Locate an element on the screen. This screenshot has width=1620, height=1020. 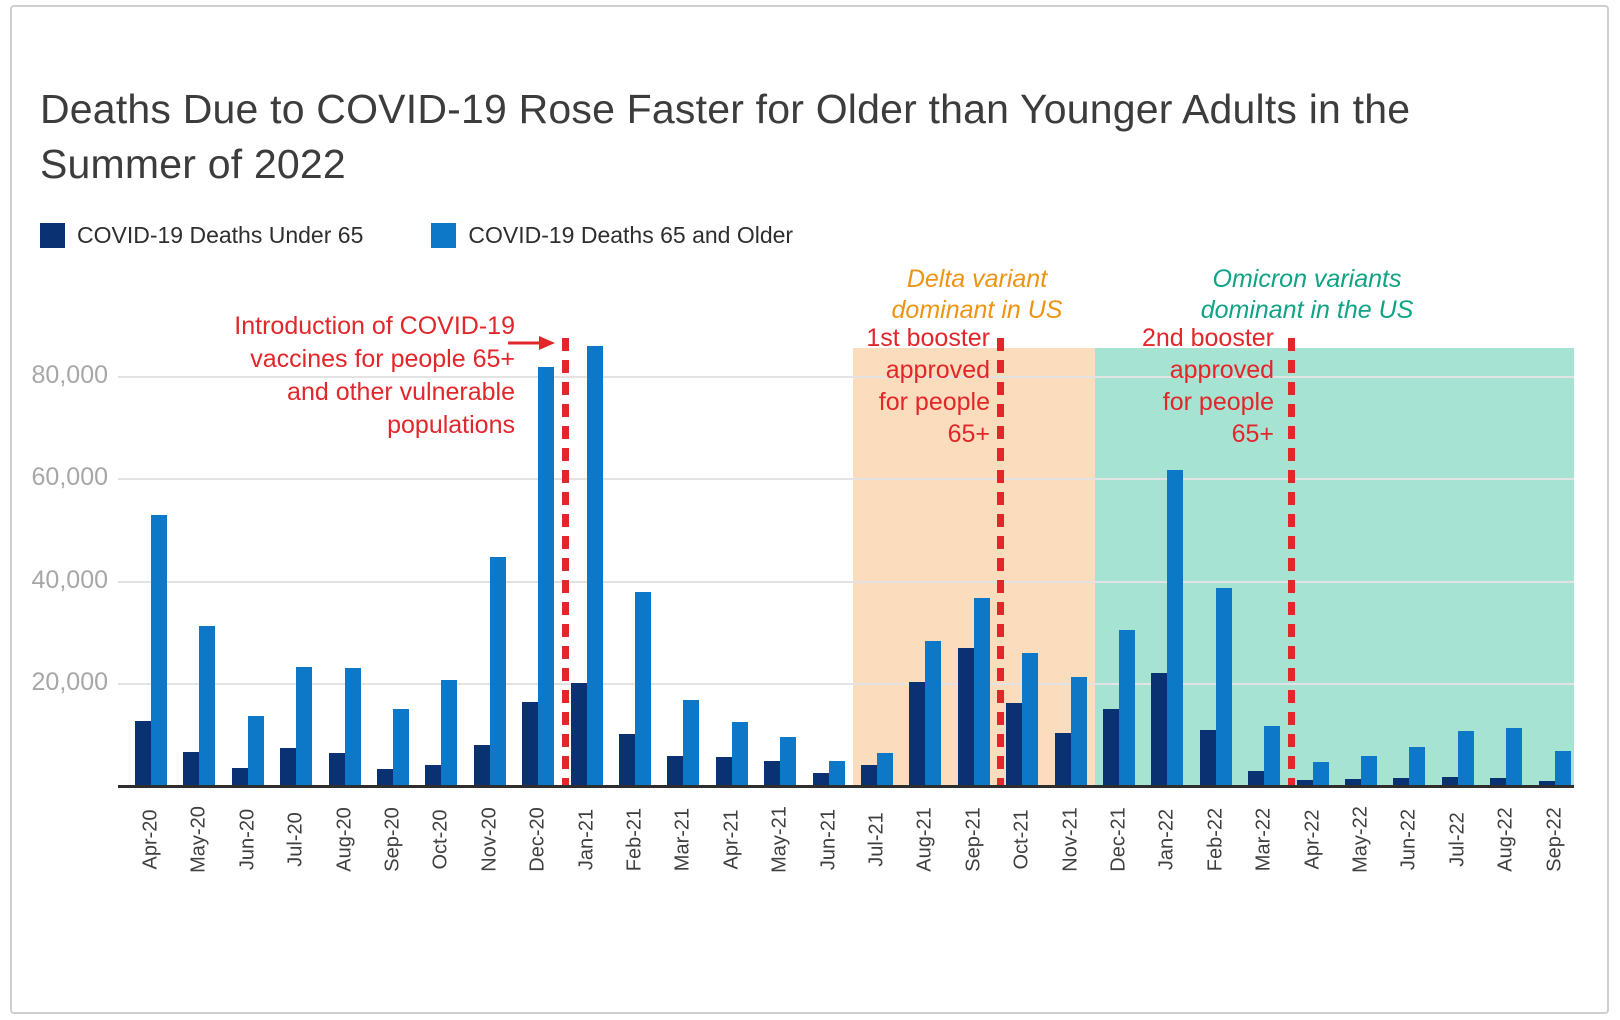
y-tick-label: 60,000 is located at coordinates (69, 477).